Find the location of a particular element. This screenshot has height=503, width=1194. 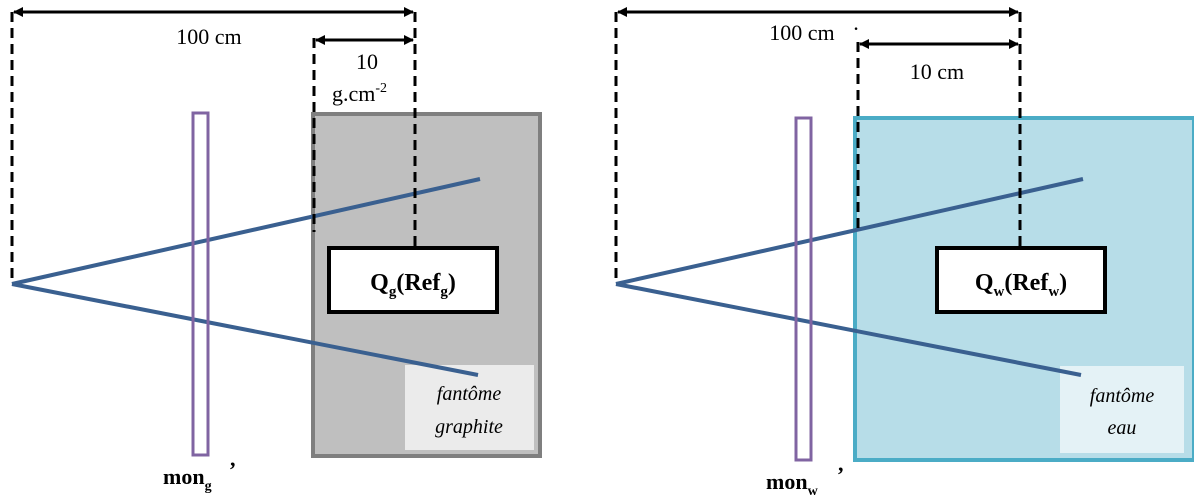

depth-10cm-label: 10 cm is located at coordinates (937, 71).